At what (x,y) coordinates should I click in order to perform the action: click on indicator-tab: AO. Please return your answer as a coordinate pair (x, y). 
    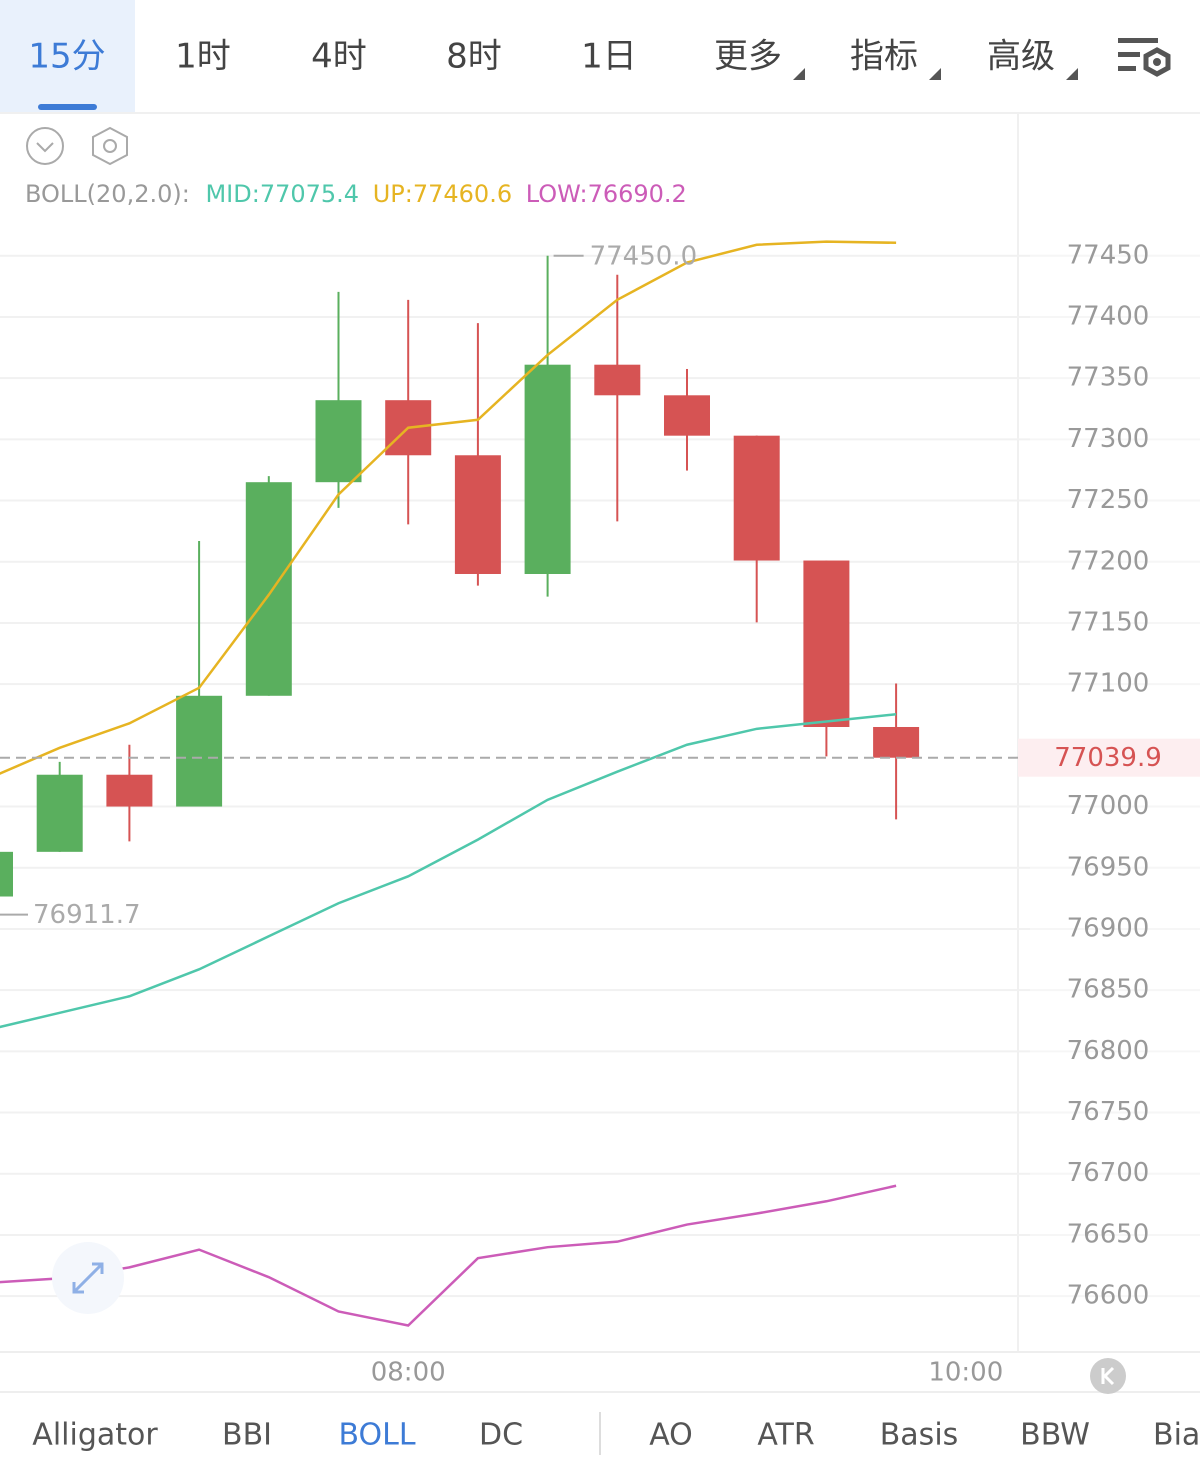
    Looking at the image, I should click on (671, 1435).